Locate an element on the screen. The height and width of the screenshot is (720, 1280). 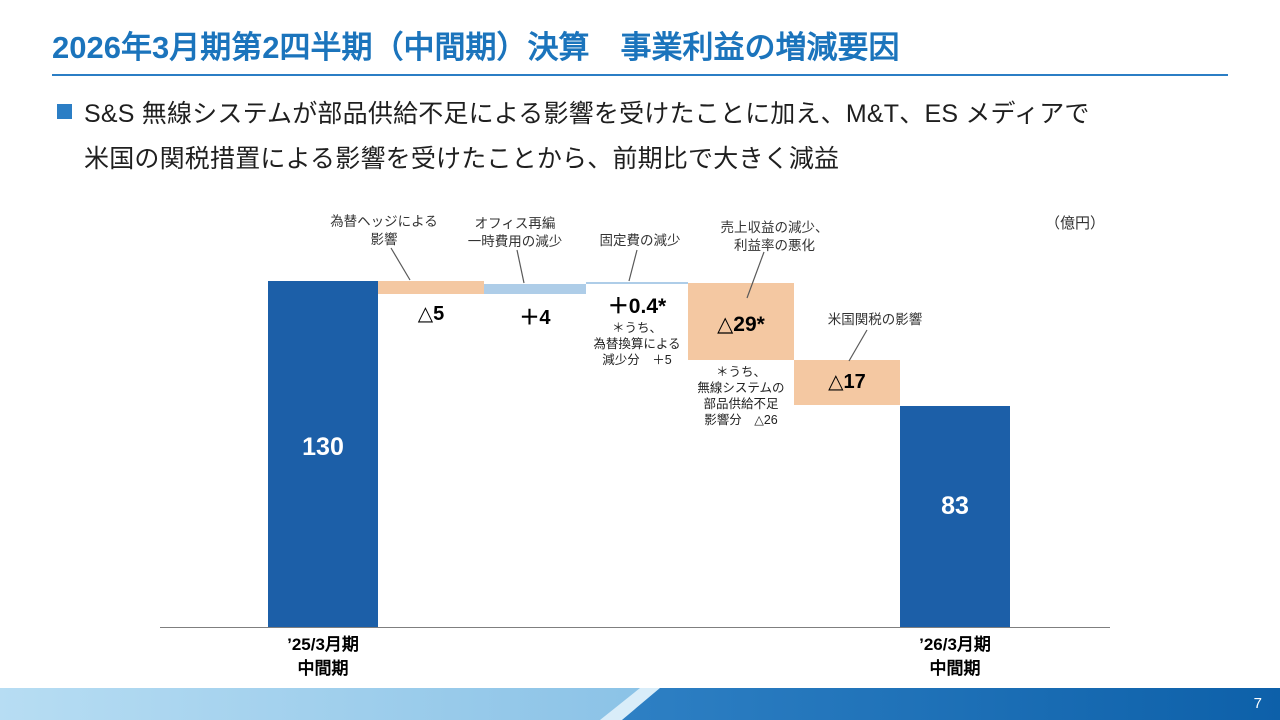
waterfall-bar-tariff is located at coordinates (847, 382).